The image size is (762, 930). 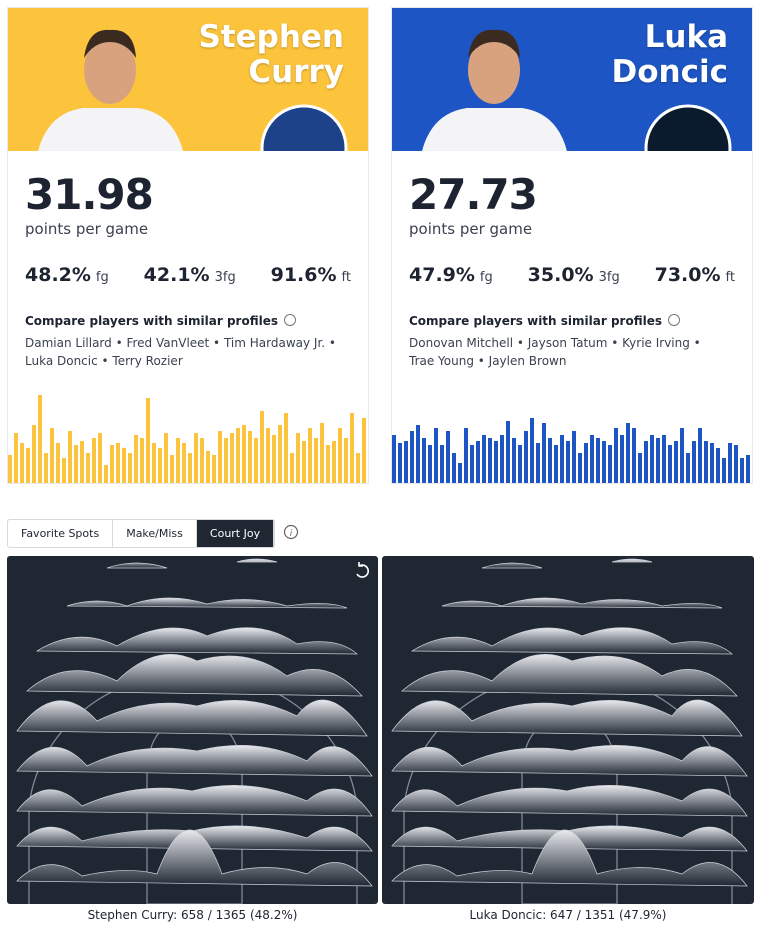 What do you see at coordinates (363, 570) in the screenshot?
I see `refresh-icon` at bounding box center [363, 570].